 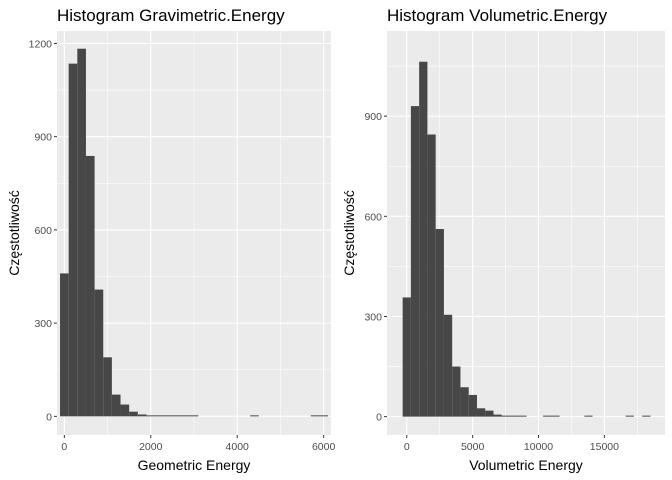 I want to click on y-tick-label: 1200, so click(x=41, y=44).